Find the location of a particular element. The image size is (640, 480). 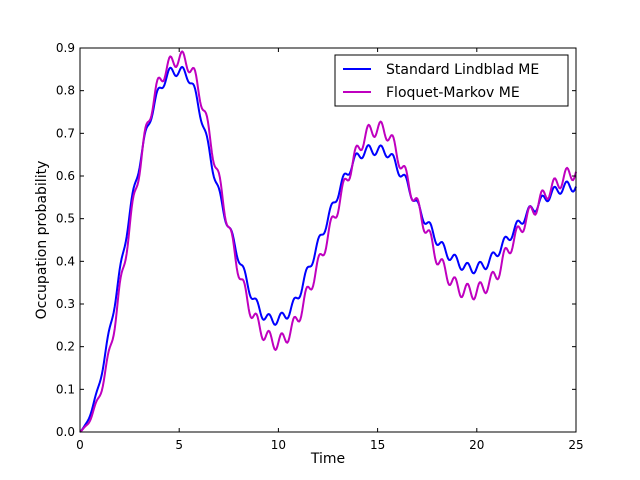

y-tick-label: 0.2 is located at coordinates (65, 347).